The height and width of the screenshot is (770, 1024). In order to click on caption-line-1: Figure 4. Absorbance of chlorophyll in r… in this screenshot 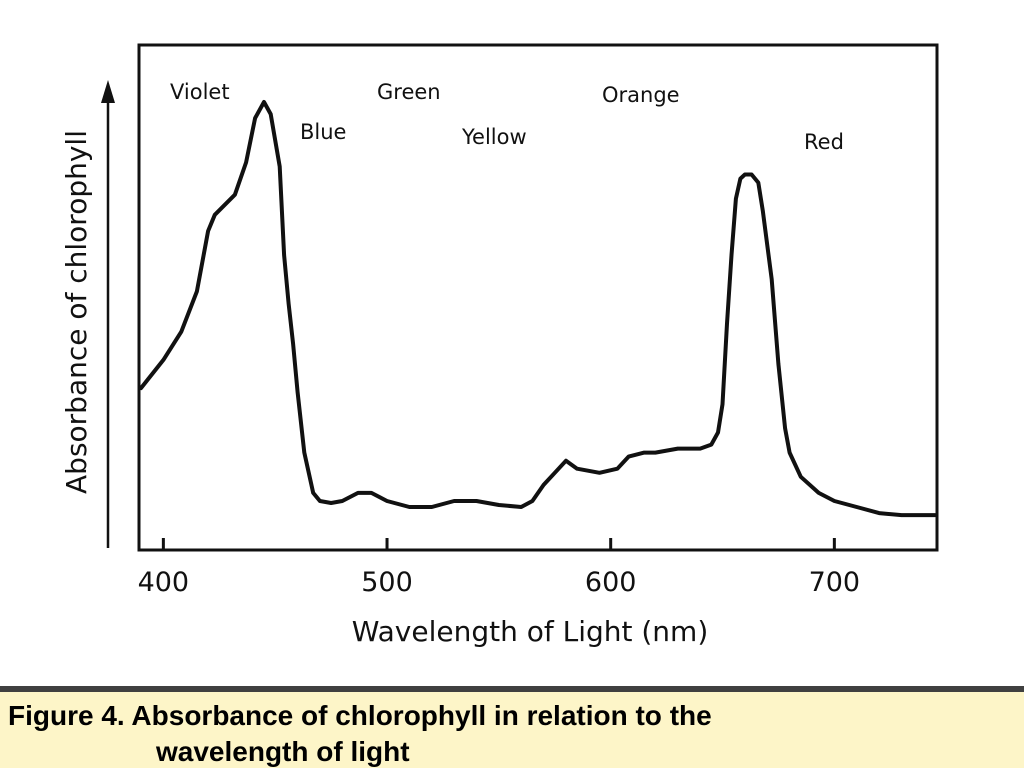, I will do `click(360, 715)`.